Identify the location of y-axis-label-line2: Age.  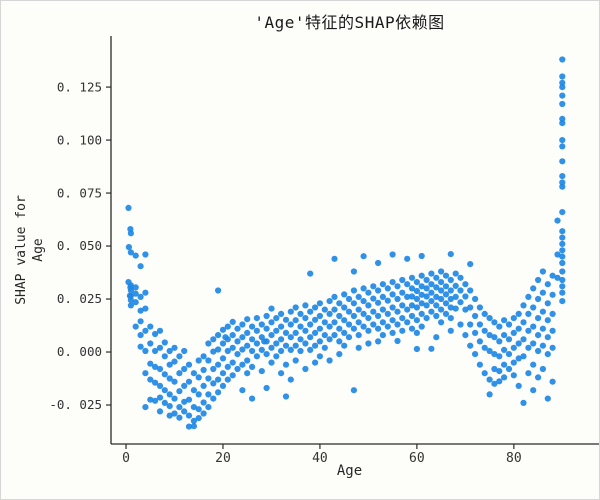
(38, 250).